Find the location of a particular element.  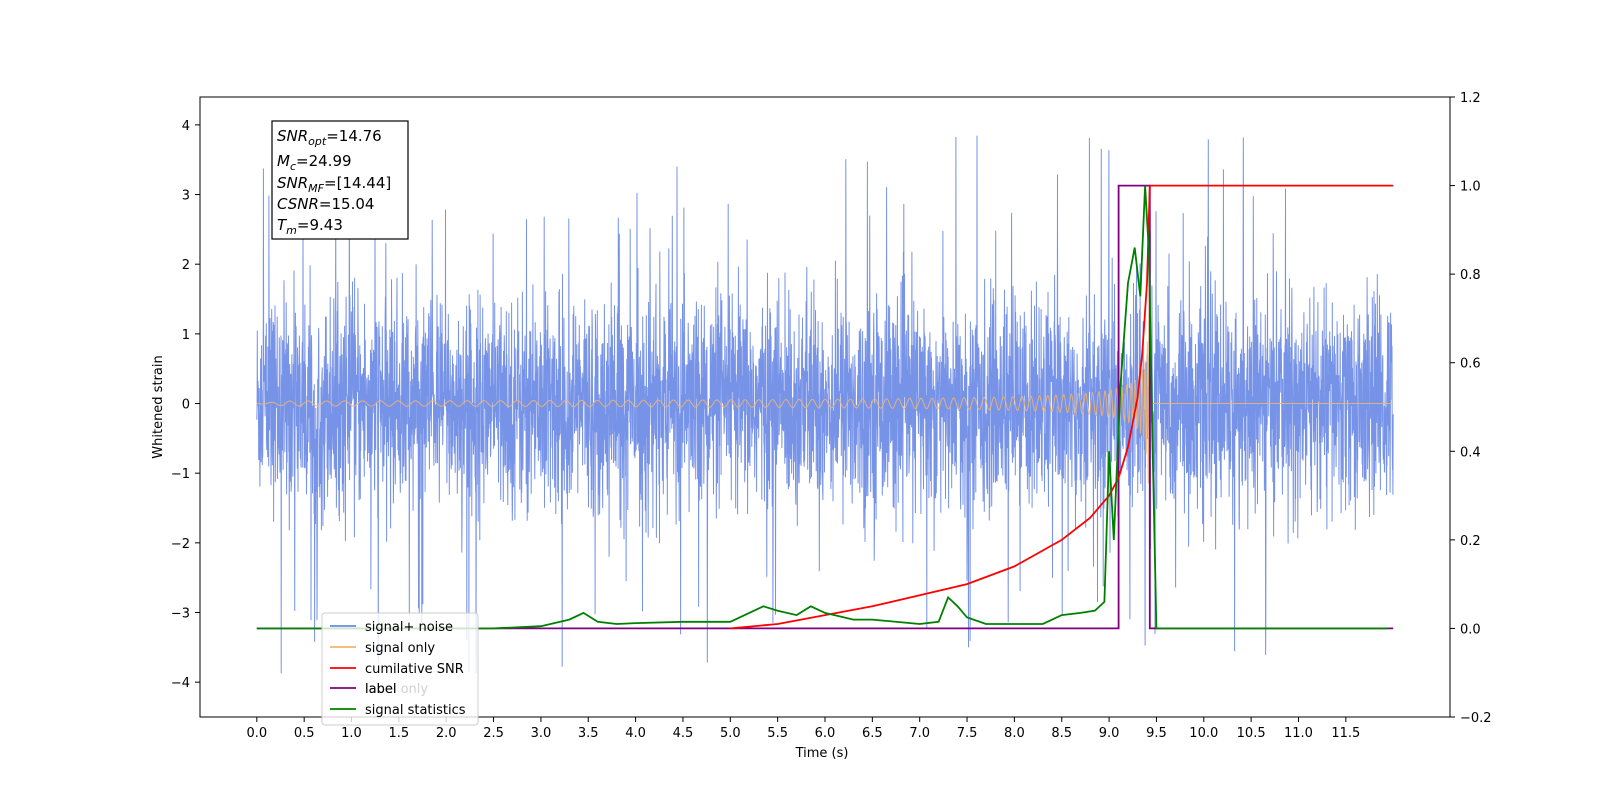

y-left-tick-label: 0 is located at coordinates (186, 405).